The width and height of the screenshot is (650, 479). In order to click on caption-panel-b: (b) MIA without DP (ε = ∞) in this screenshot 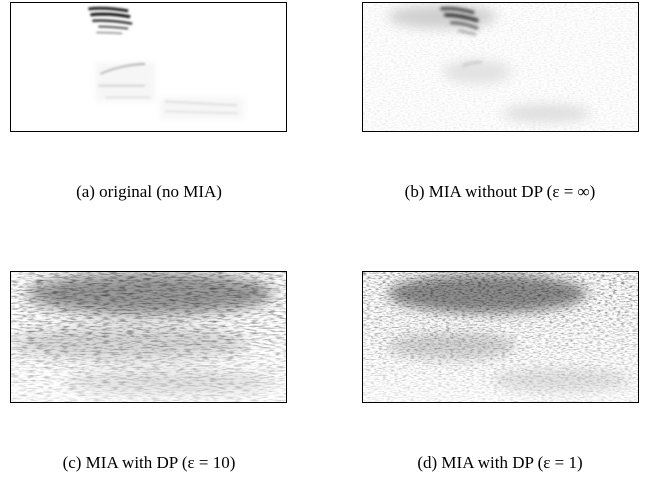, I will do `click(500, 191)`.